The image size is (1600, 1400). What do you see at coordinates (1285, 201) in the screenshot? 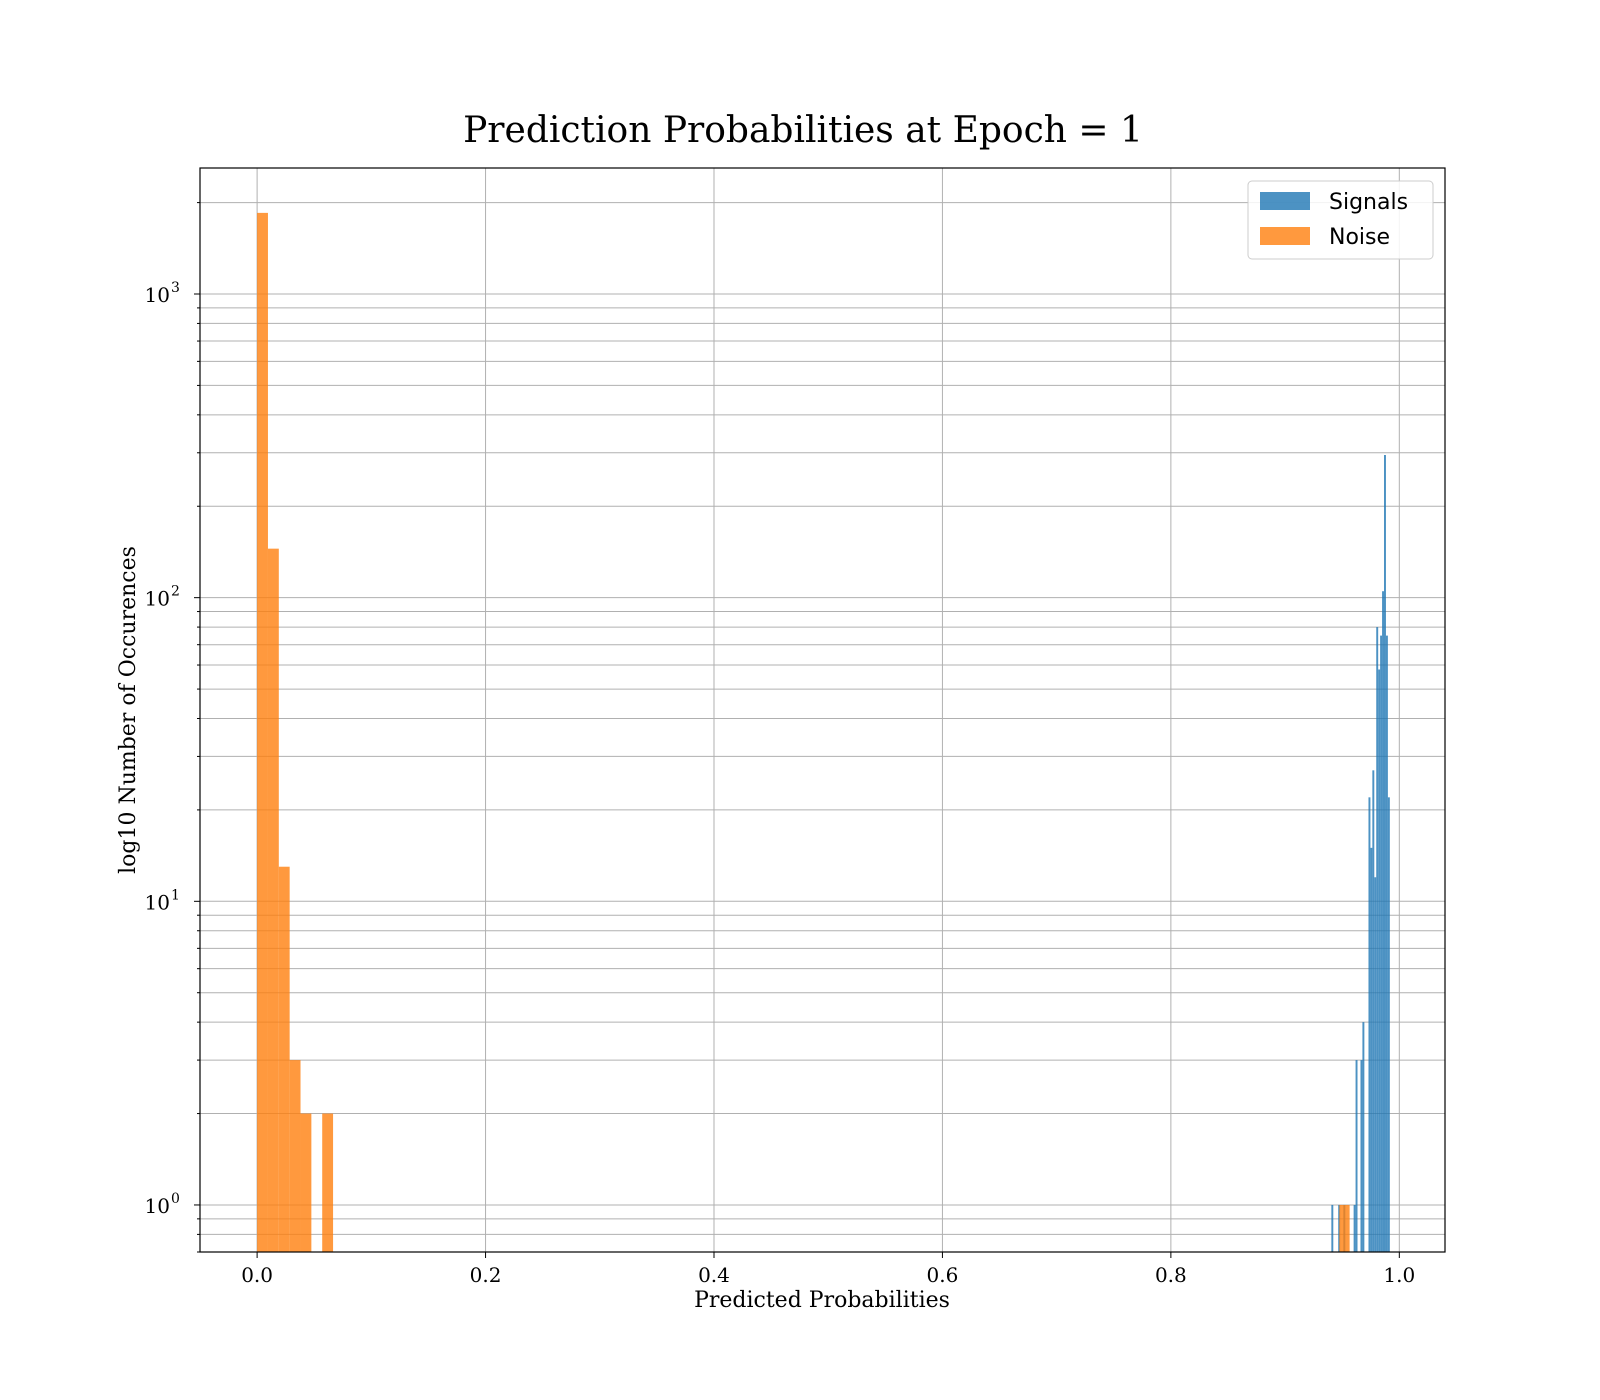
I see `legend-swatch-signals` at bounding box center [1285, 201].